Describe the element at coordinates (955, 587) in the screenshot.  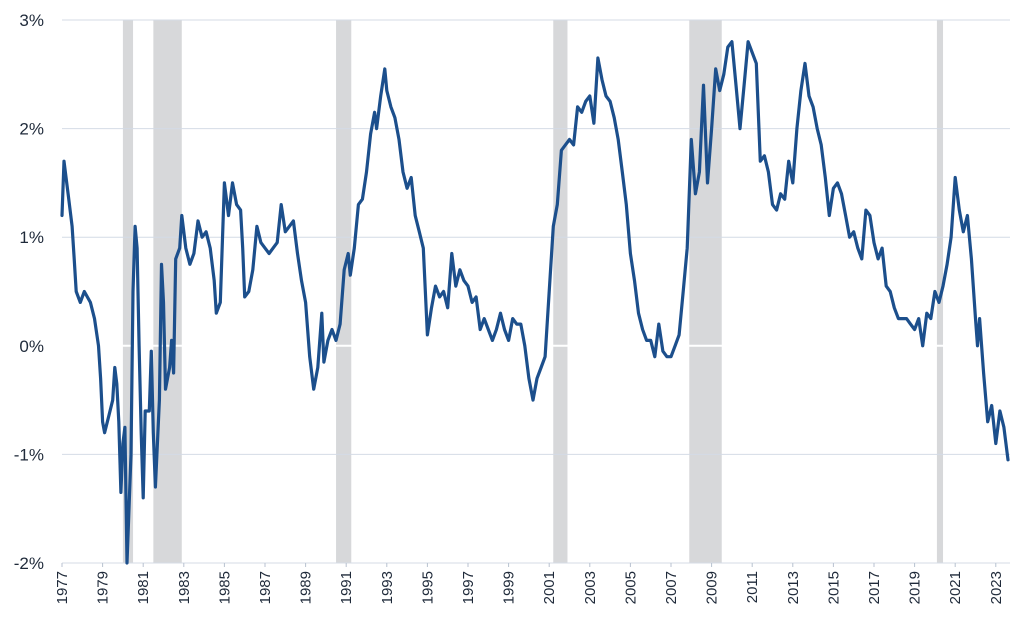
I see `x-tick-label: 2021` at that location.